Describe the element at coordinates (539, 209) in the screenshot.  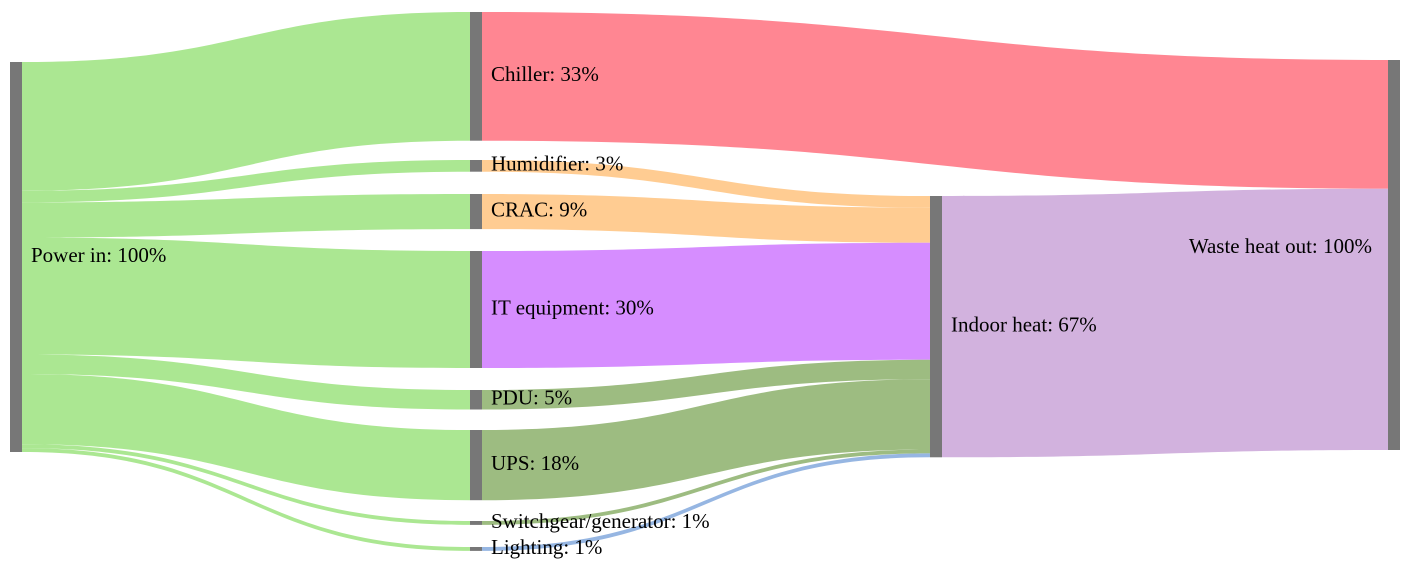
I see `node-label: CRAC: 9%` at that location.